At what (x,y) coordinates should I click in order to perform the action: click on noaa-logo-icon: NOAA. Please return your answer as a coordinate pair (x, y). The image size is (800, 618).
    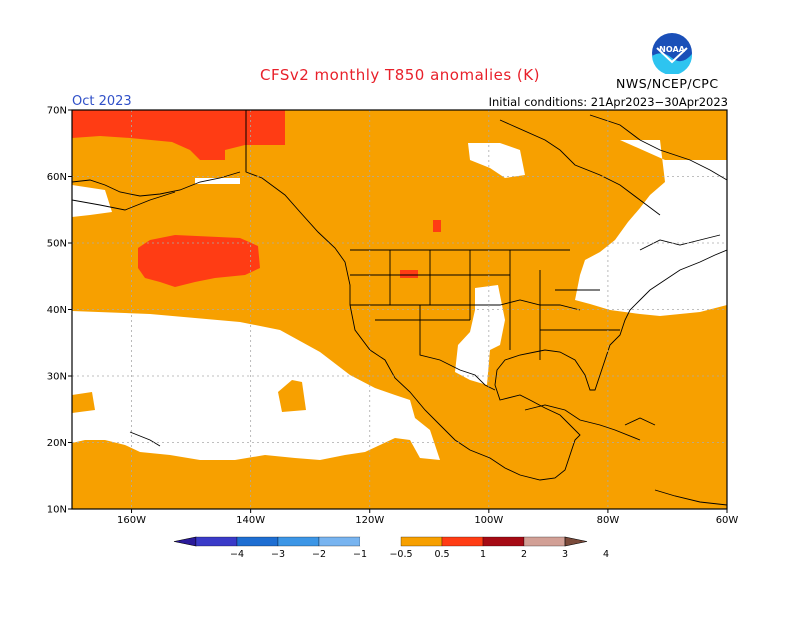
    Looking at the image, I should click on (672, 53).